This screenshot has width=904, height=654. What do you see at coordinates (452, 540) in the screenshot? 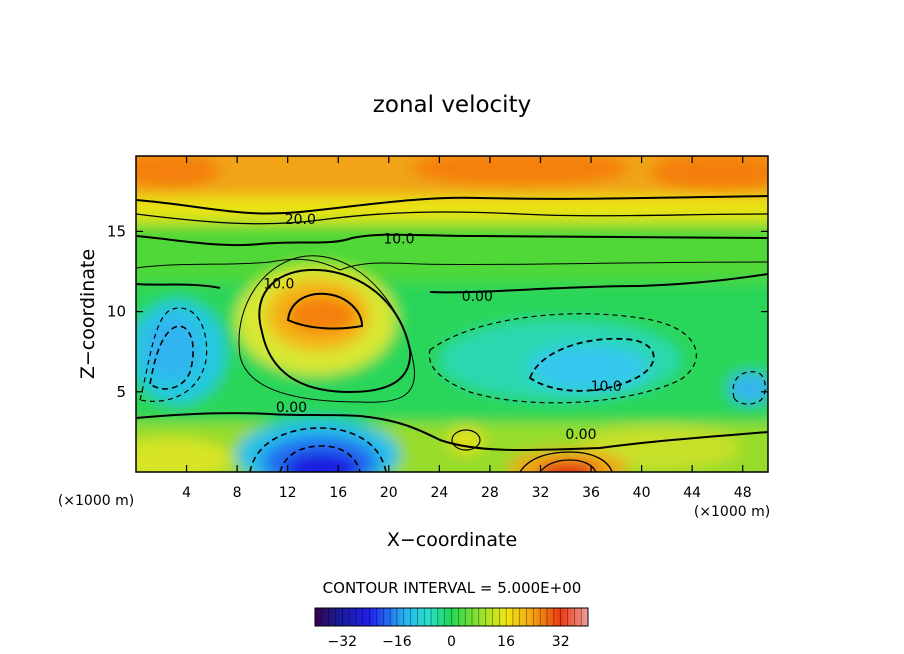
I see `x-axis-label: X−coordinate` at bounding box center [452, 540].